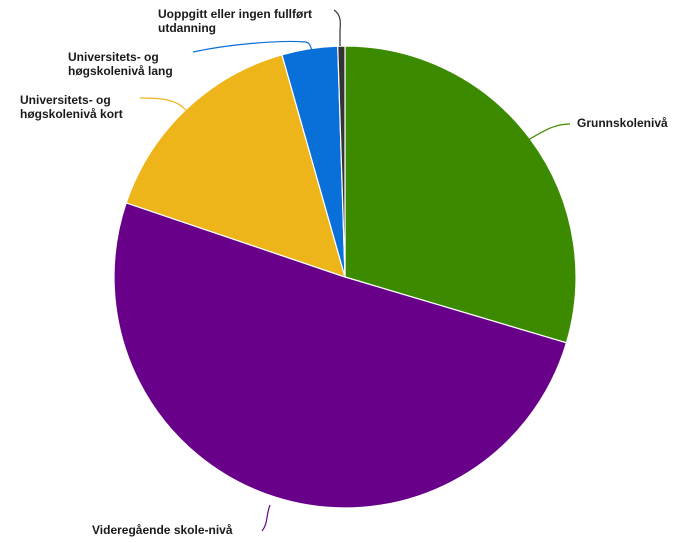  I want to click on slice-label-line: Uoppgitt eller ingen fullført, so click(235, 14).